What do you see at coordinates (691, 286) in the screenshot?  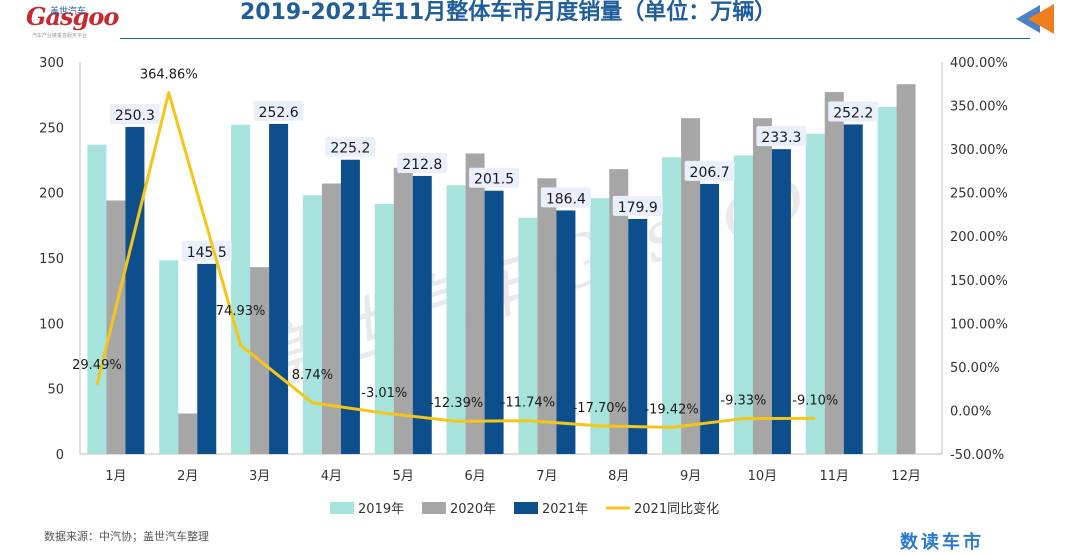 I see `bar-2020年-9月` at bounding box center [691, 286].